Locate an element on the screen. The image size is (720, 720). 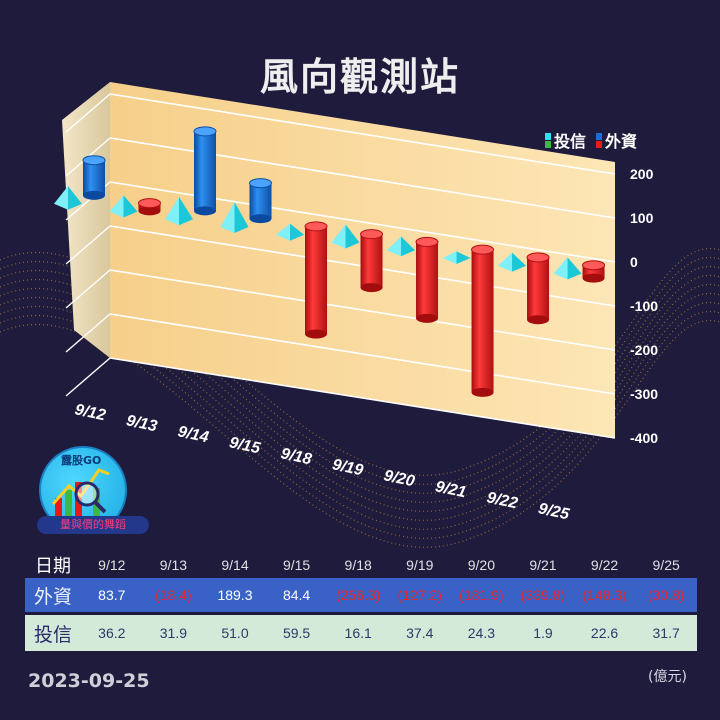
trust-cell: 31.9 is located at coordinates (173, 633).